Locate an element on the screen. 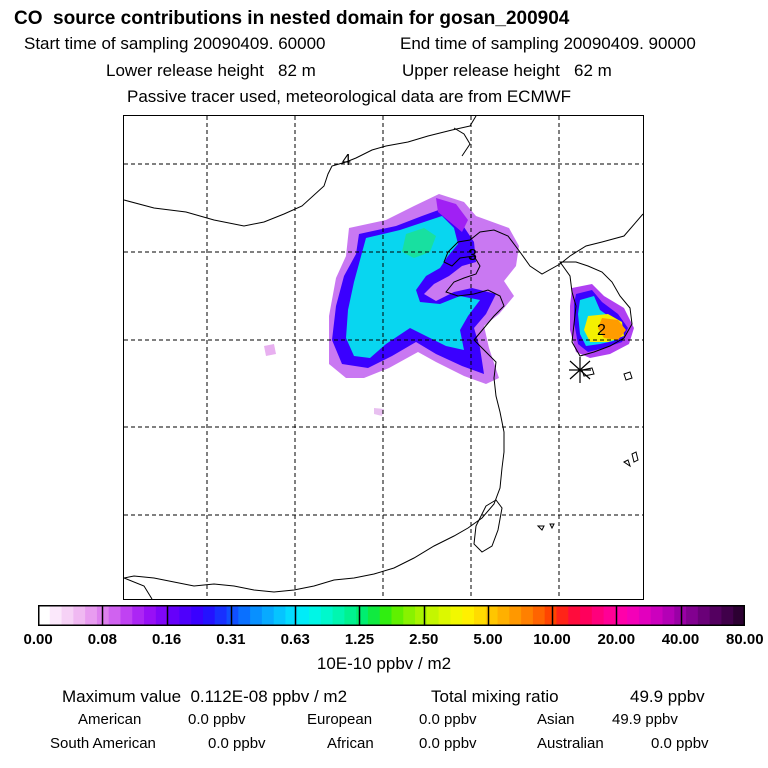 This screenshot has height=768, width=768. total-mixing-ratio-label: Total mixing ratio is located at coordinates (495, 696).